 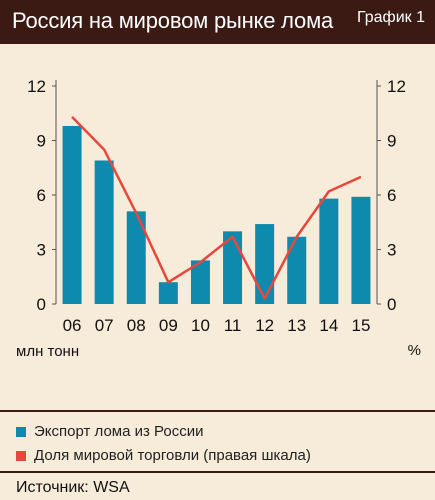 I want to click on chart-header: Россия на мировом рынке лома График 1, so click(x=217, y=22).